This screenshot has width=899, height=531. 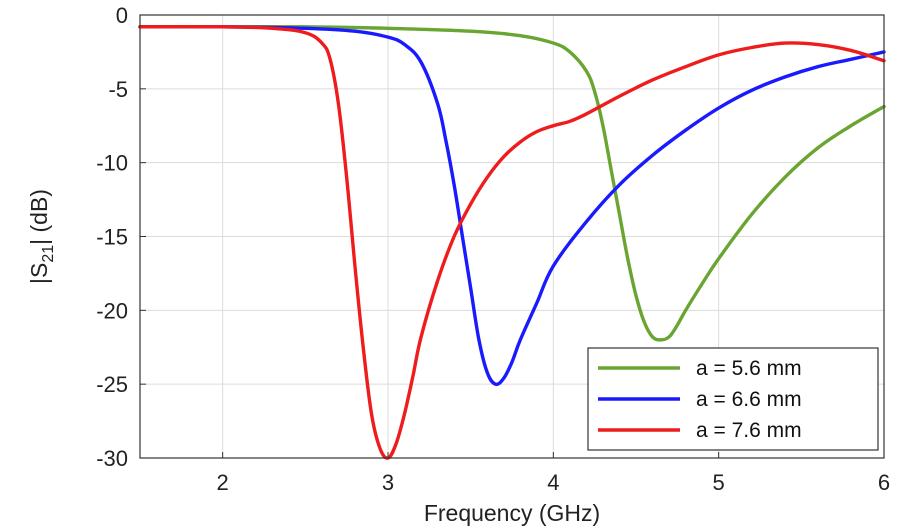 What do you see at coordinates (388, 482) in the screenshot?
I see `x-tick-label: 3` at bounding box center [388, 482].